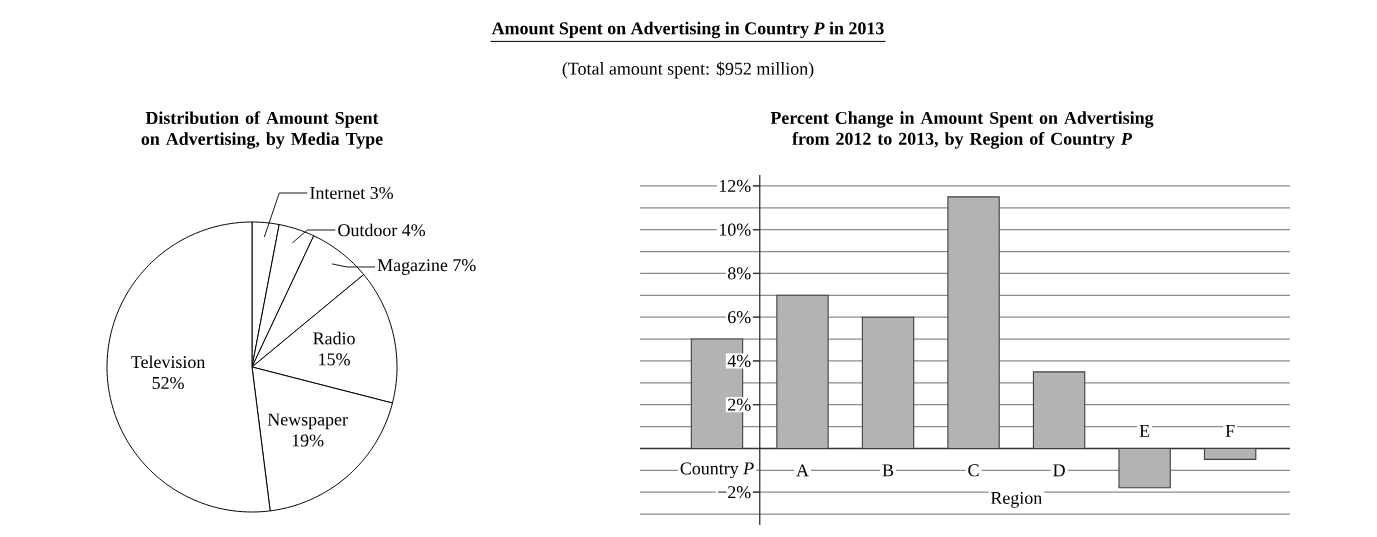 Image resolution: width=1377 pixels, height=537 pixels. What do you see at coordinates (888, 470) in the screenshot?
I see `x-tick-label: B` at bounding box center [888, 470].